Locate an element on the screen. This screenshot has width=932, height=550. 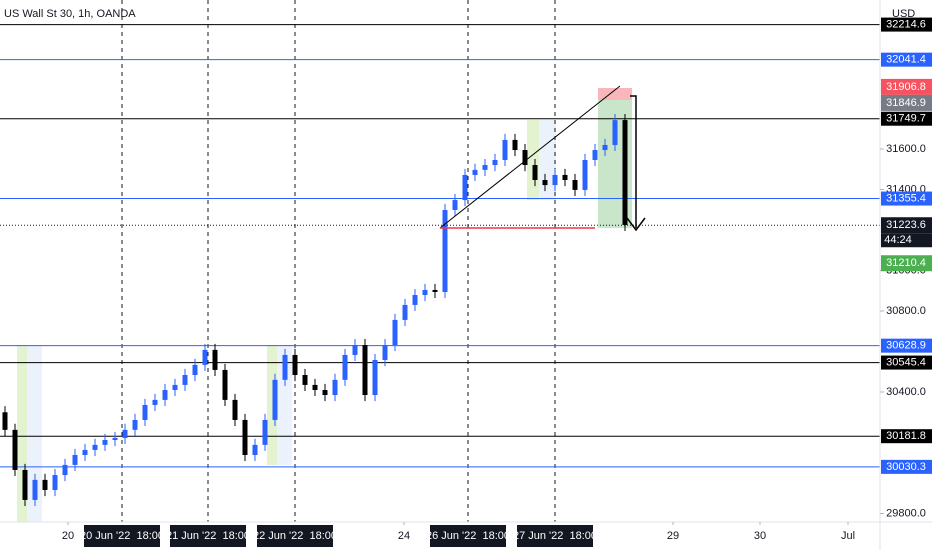
level-tag-label: 32041.4 is located at coordinates (906, 60).